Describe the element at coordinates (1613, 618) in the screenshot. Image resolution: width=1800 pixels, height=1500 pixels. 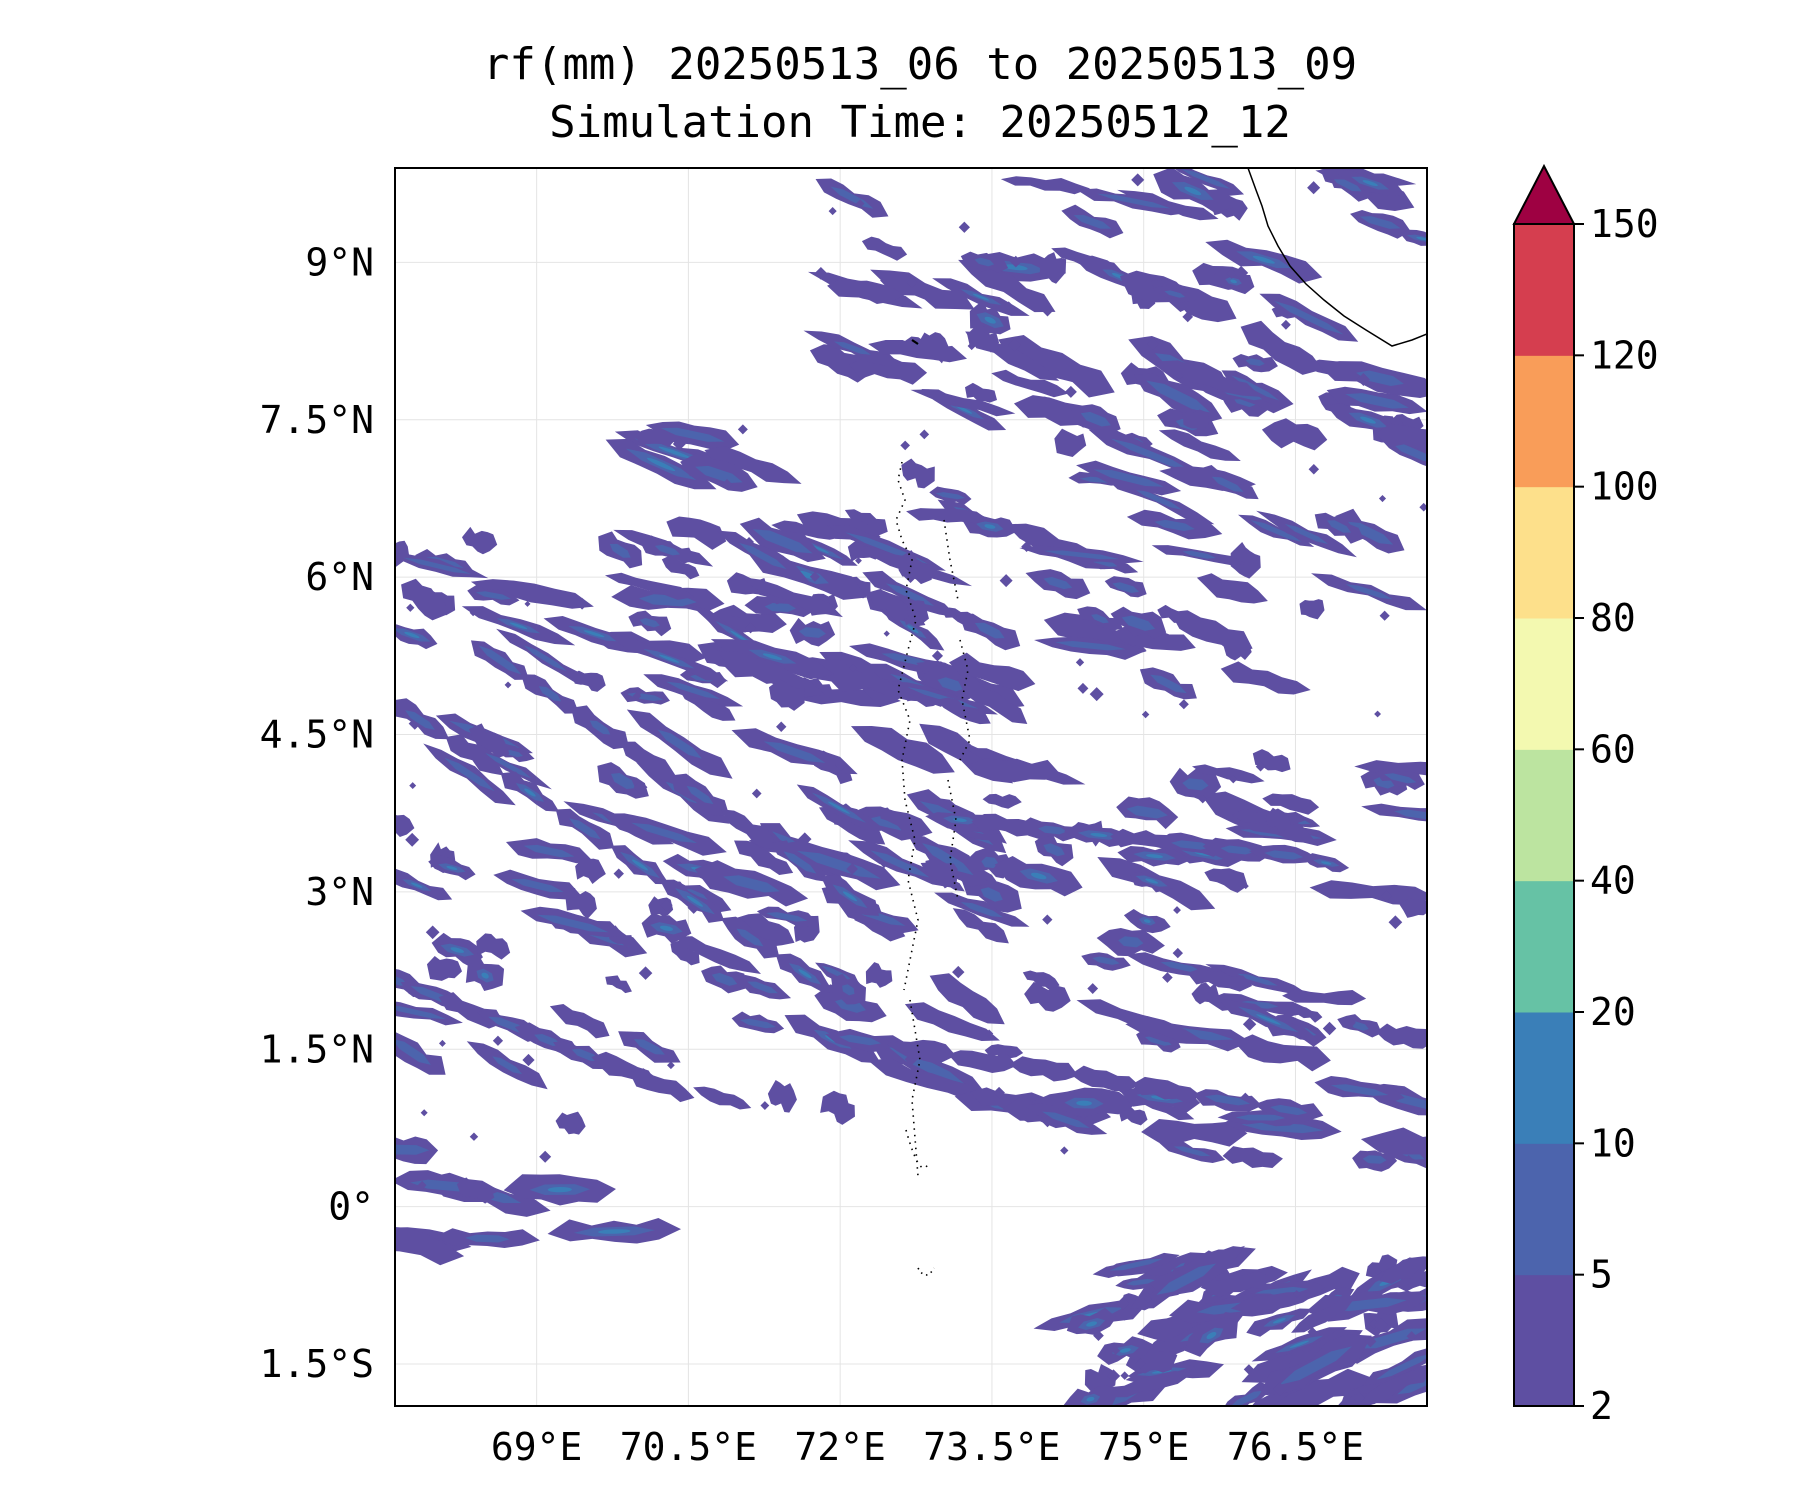
I see `colorbar-tick-label: 80` at that location.